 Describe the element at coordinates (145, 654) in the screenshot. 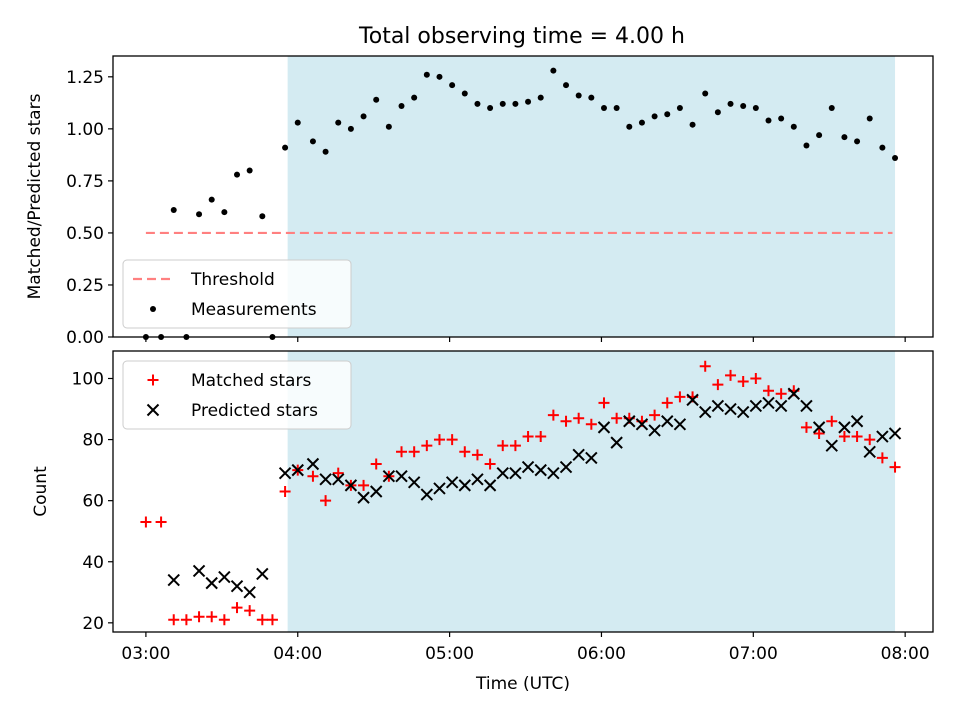

I see `x-tick-label: 03:00` at that location.